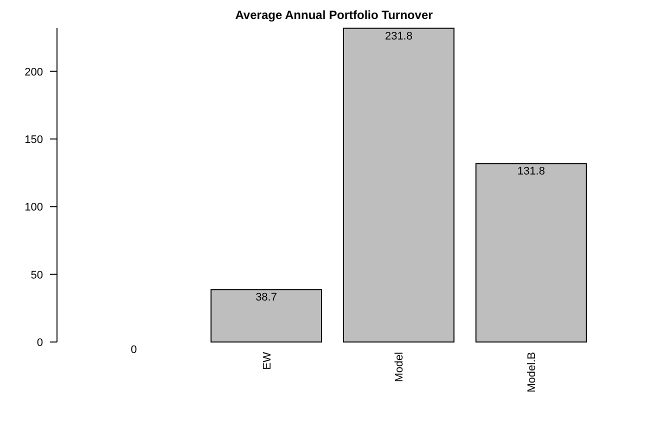 Image resolution: width=648 pixels, height=432 pixels. I want to click on chart-title: Average Annual Portfolio Turnover, so click(334, 15).